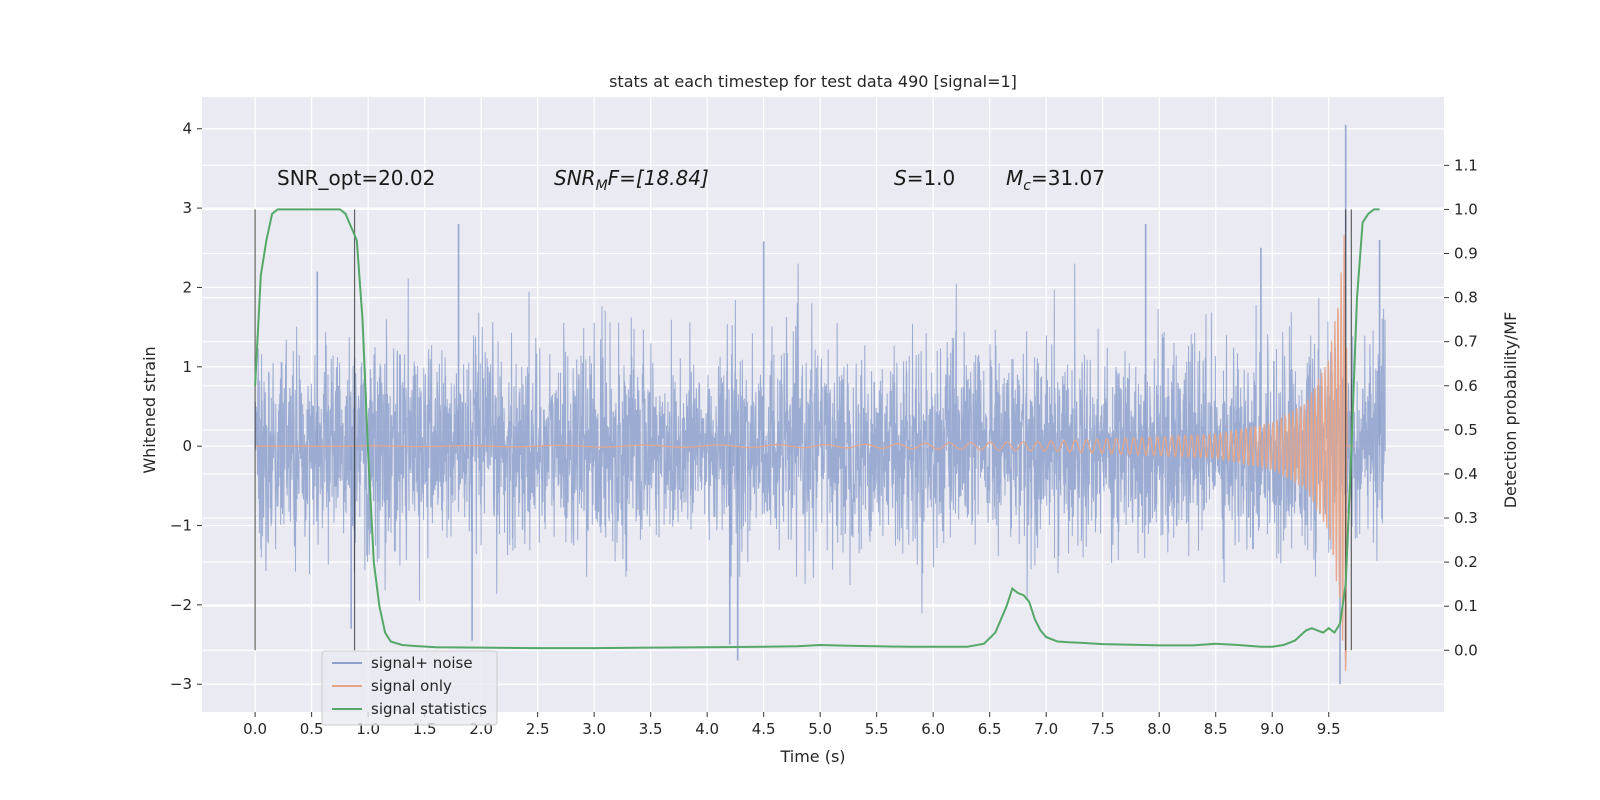 The height and width of the screenshot is (800, 1600). I want to click on annotation-s-value: =1.0, so click(931, 178).